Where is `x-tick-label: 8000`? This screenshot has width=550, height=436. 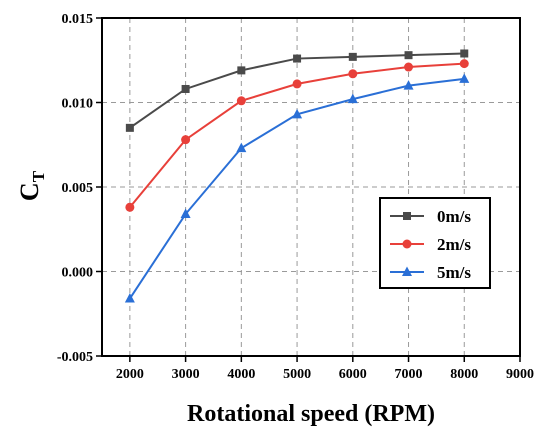 x-tick-label: 8000 is located at coordinates (464, 374).